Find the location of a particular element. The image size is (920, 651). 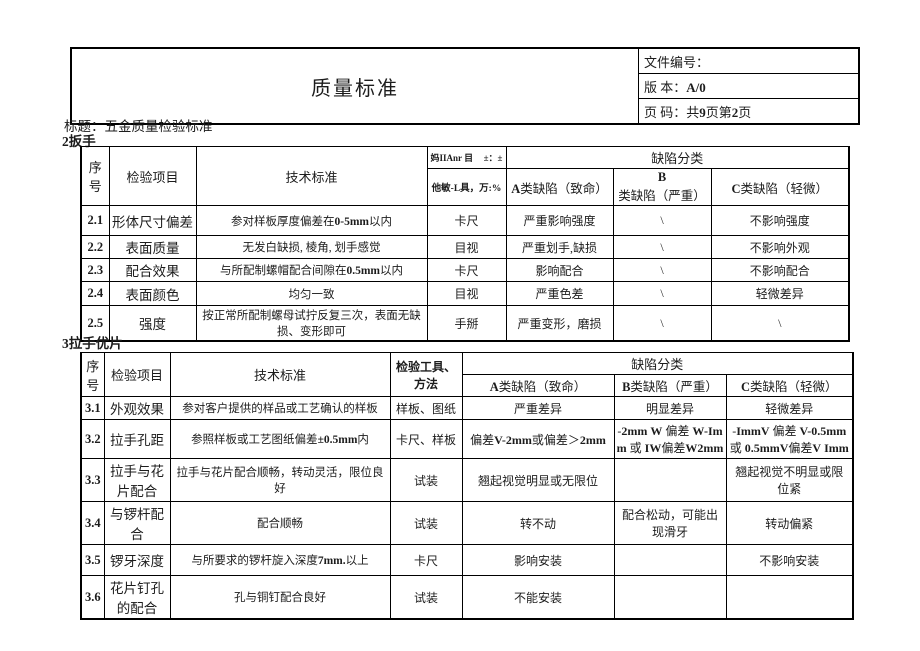

table-row: 3.5 锣牙深度 与所要求的锣杆旋入深度7mm.以上 卡尺 影响安装 不影响安装 is located at coordinates (467, 560).